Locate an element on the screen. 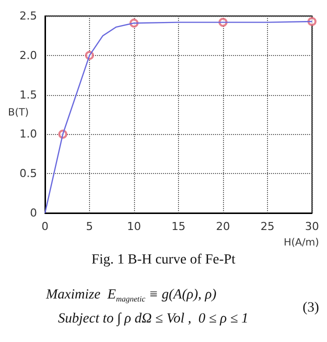 This screenshot has height=342, width=327. text: Subject to ∫ ρ dΩ ≤ Vol , 0 ≤ ρ ≤ 1 is located at coordinates (153, 319).